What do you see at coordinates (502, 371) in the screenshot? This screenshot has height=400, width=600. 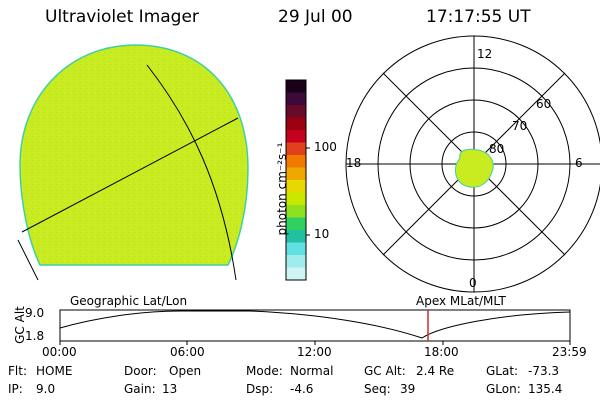 I see `status-glat-label: GLat:` at bounding box center [502, 371].